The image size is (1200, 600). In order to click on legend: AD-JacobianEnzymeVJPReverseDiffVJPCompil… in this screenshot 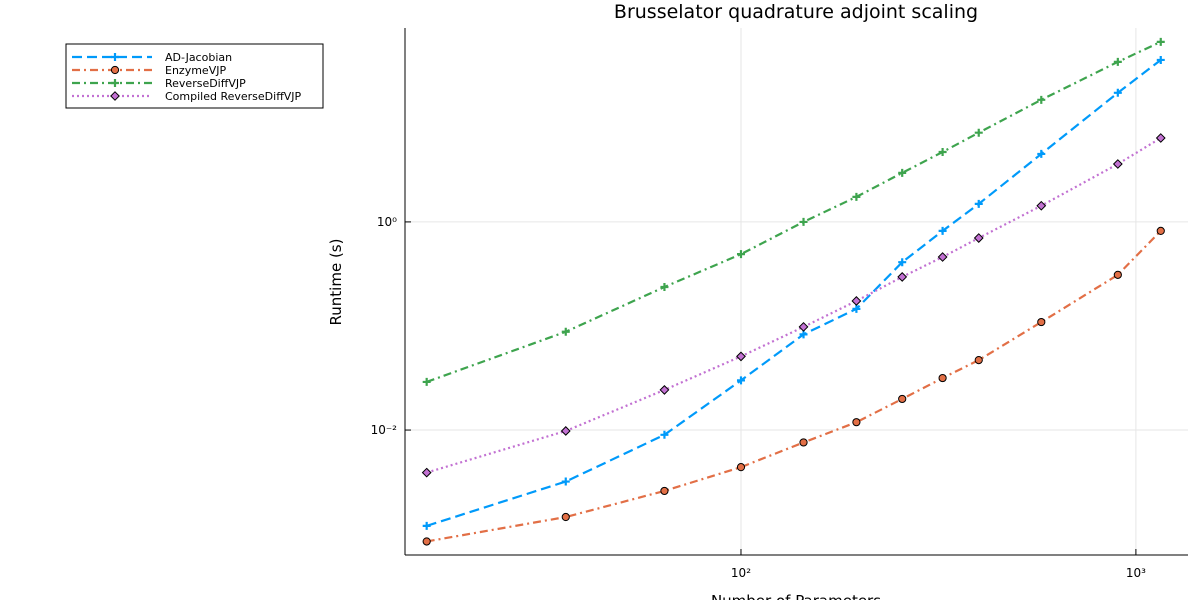, I will do `click(194, 76)`.